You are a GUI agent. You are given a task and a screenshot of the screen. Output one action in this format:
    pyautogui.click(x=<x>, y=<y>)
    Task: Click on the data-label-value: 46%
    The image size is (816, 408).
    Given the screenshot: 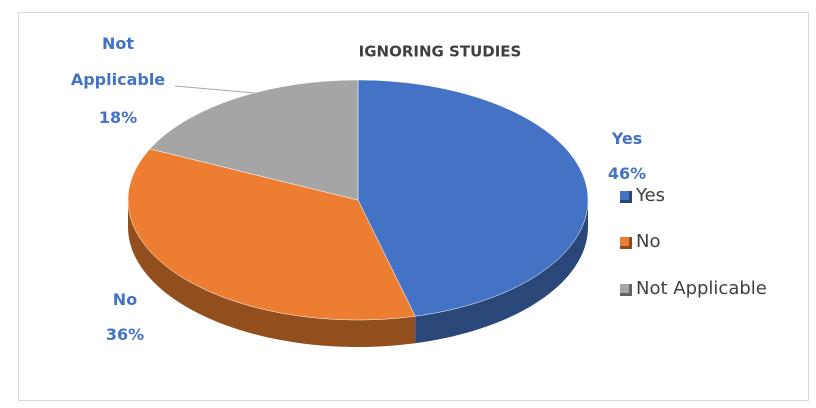 What is the action you would take?
    pyautogui.click(x=627, y=173)
    